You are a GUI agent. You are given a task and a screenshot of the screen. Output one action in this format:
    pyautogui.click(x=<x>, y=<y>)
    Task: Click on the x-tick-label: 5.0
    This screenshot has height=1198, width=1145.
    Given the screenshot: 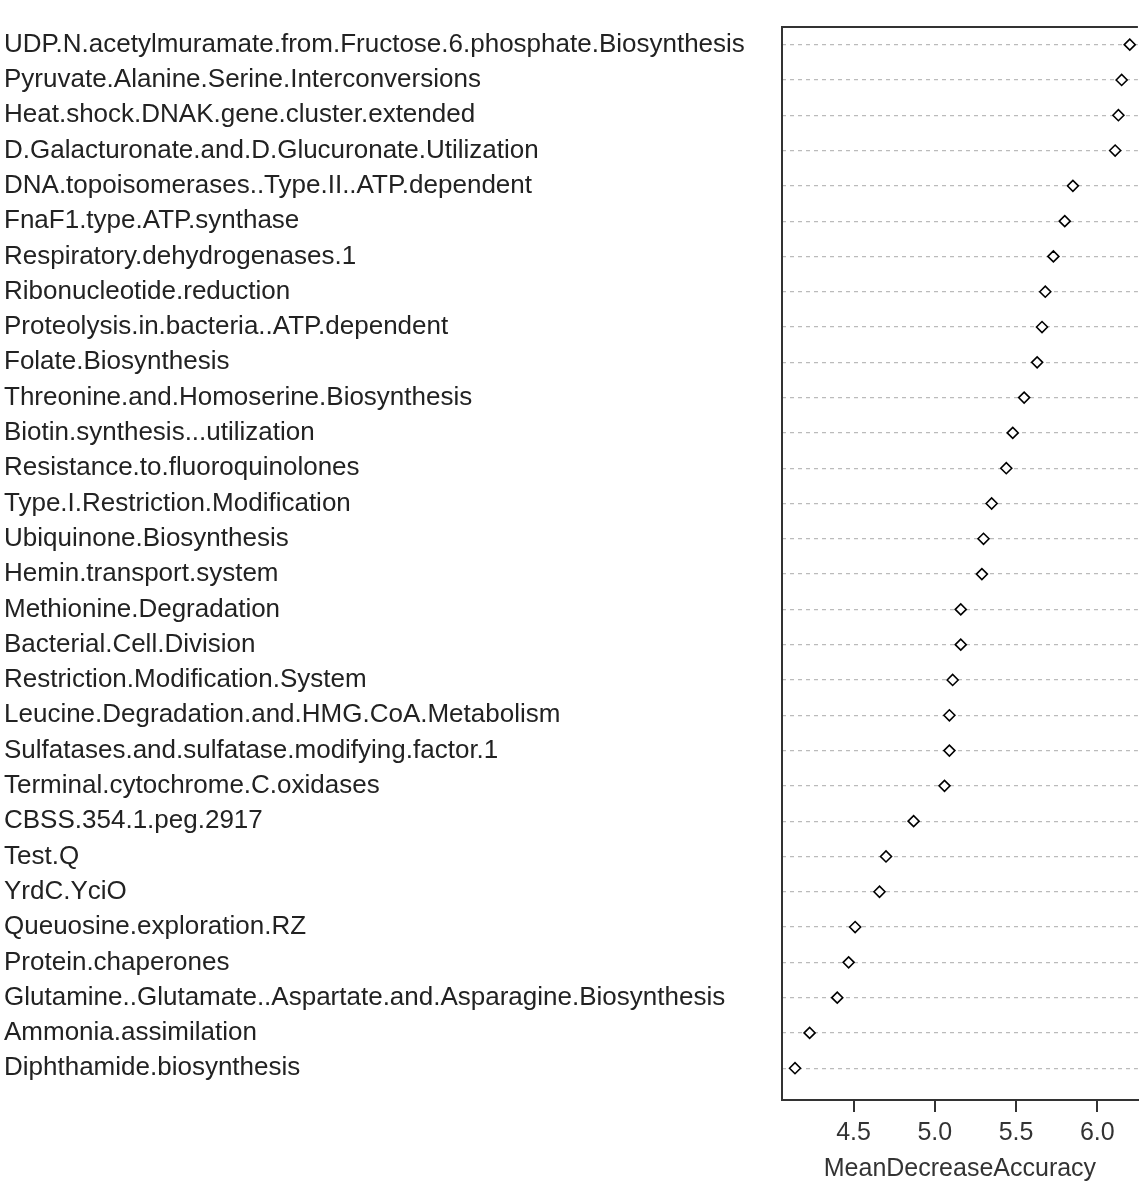 What is the action you would take?
    pyautogui.click(x=935, y=1130)
    